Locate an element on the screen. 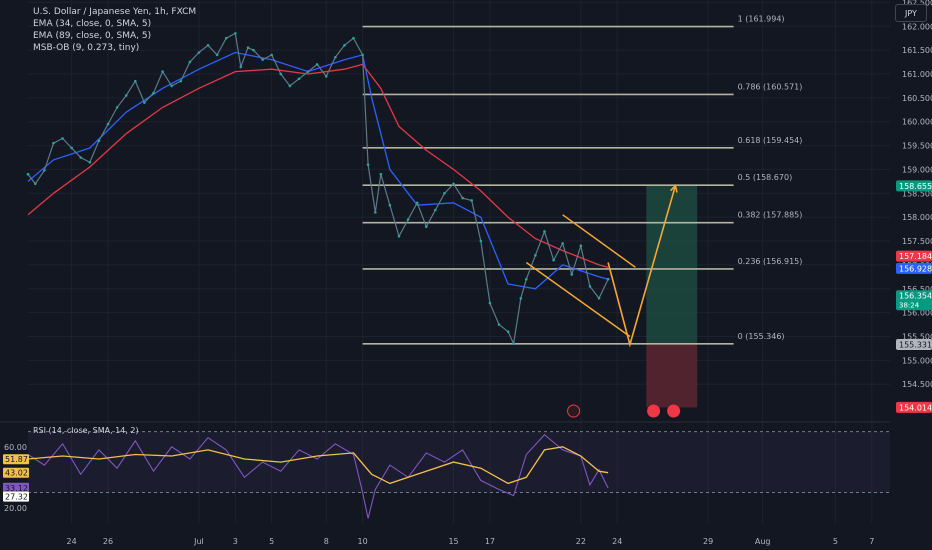 The width and height of the screenshot is (932, 550). price-tick-label: 161.000 is located at coordinates (917, 74).